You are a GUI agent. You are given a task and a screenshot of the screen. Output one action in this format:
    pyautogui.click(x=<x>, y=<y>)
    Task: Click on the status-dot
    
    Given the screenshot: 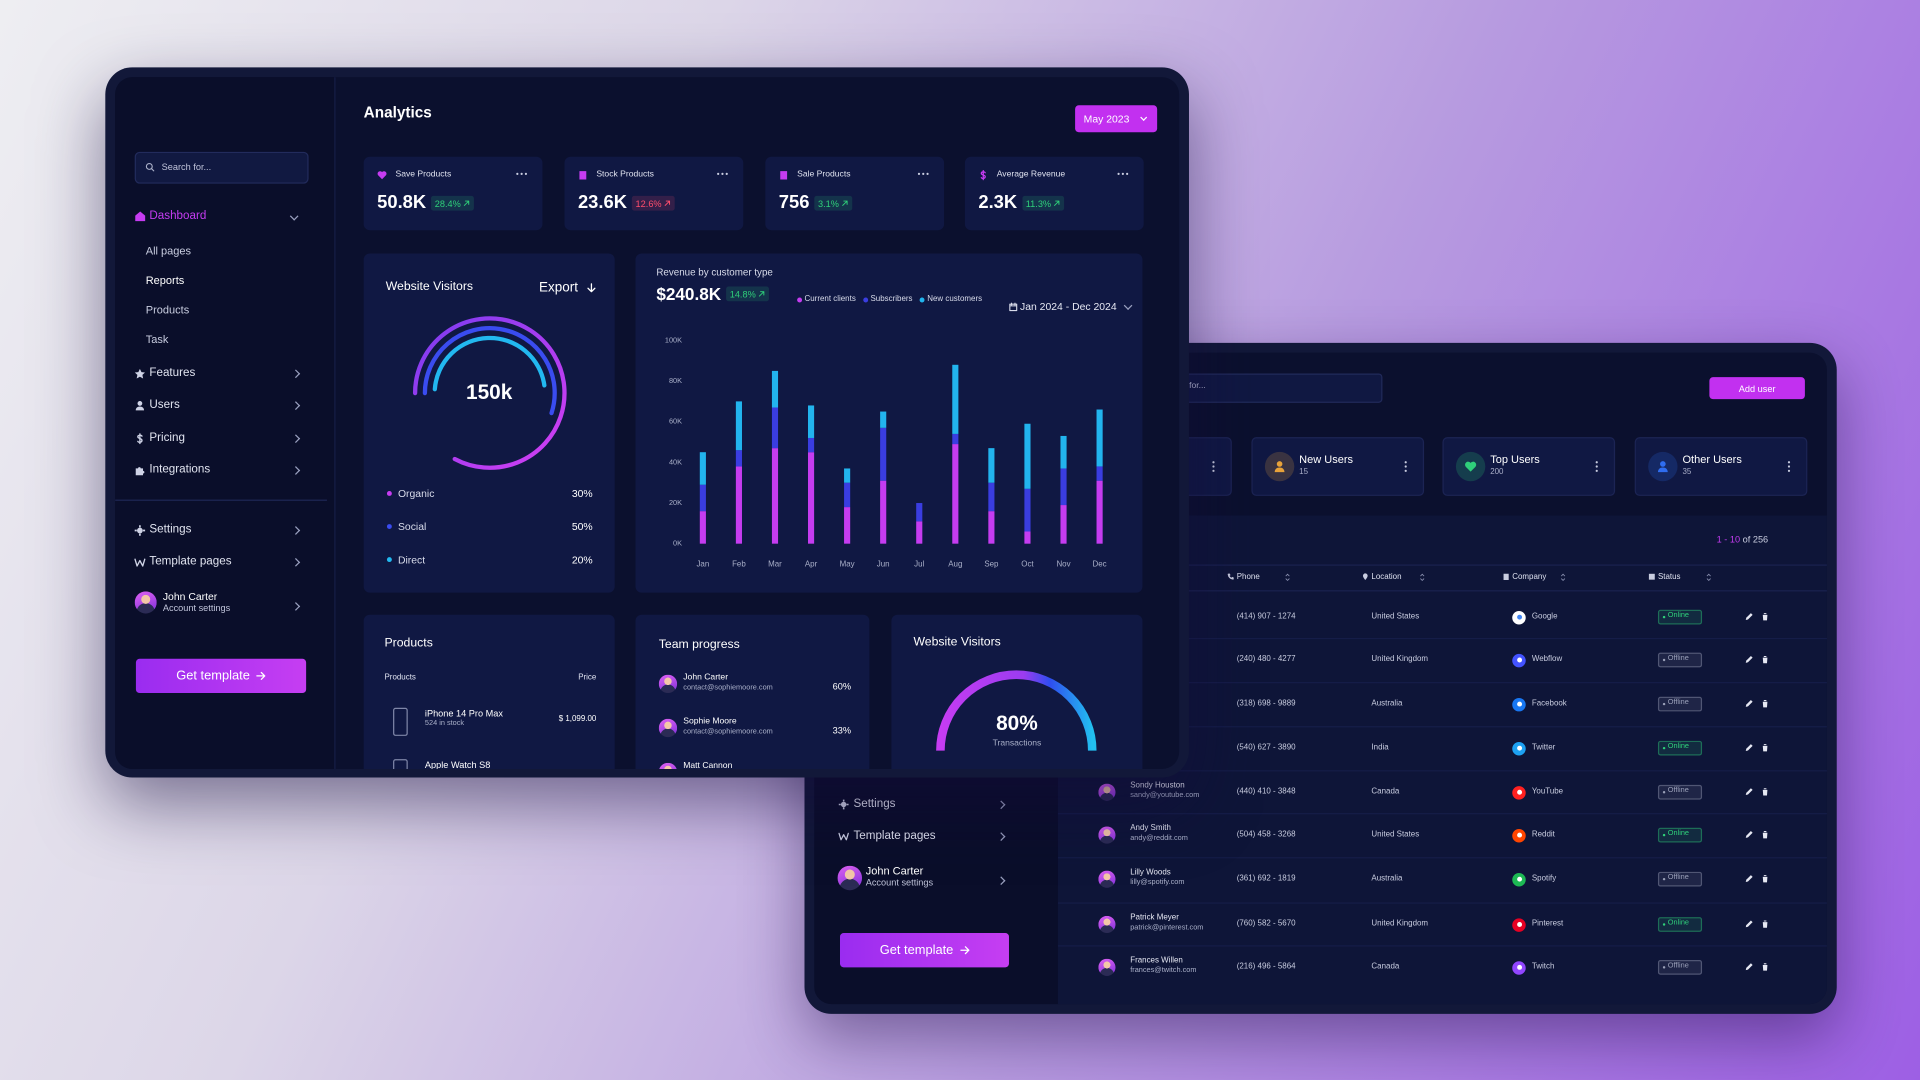 What is the action you would take?
    pyautogui.click(x=1664, y=792)
    